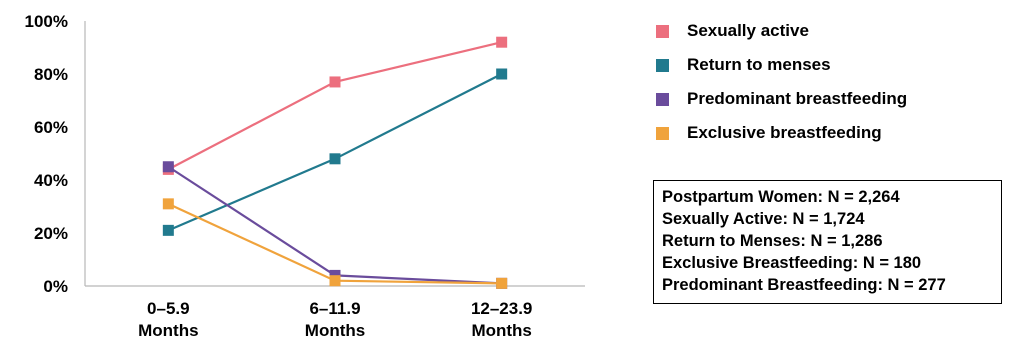 This screenshot has height=341, width=1016. What do you see at coordinates (748, 30) in the screenshot?
I see `legend-label: Sexually active` at bounding box center [748, 30].